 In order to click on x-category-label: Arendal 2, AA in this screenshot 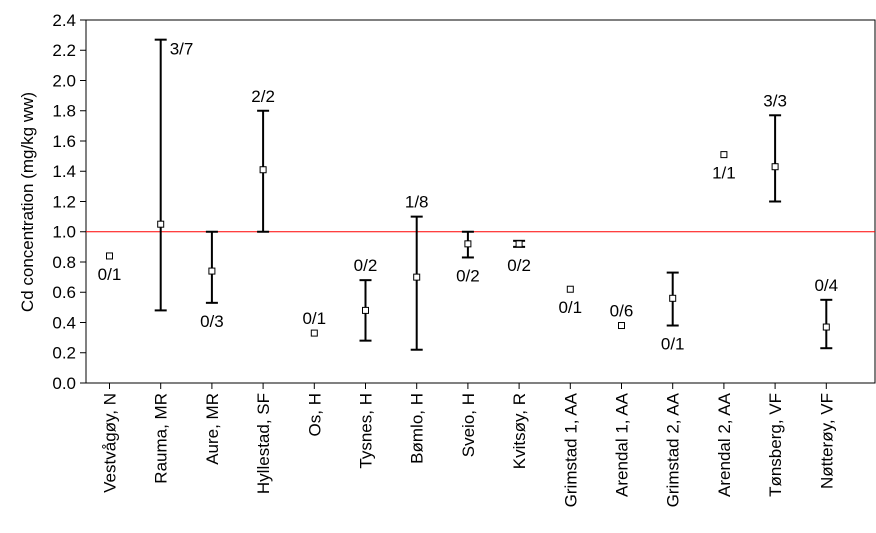, I will do `click(724, 444)`.